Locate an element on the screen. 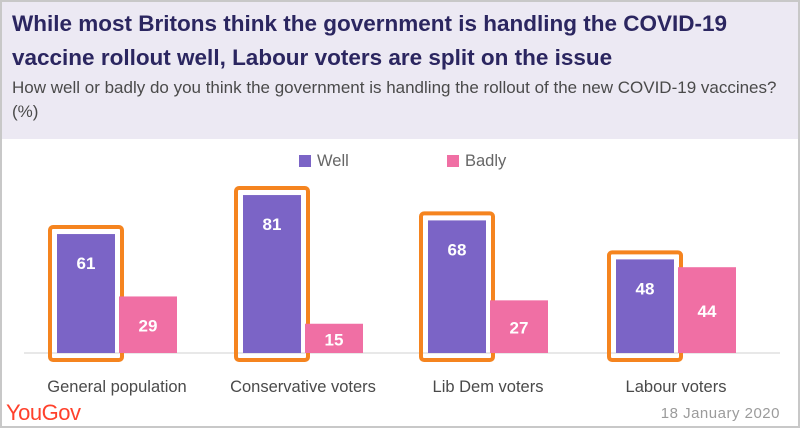 This screenshot has width=800, height=428. value-label-well-3: 68 is located at coordinates (457, 249).